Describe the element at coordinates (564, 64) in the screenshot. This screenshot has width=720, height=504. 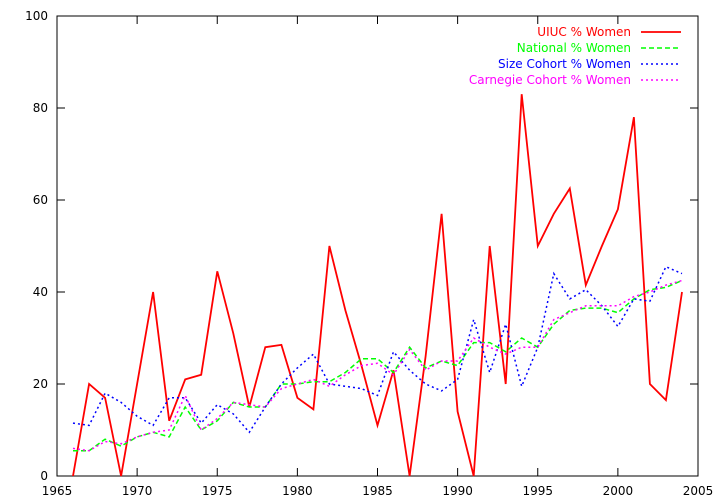
I see `legend-label-3: Size Cohort % Women` at that location.